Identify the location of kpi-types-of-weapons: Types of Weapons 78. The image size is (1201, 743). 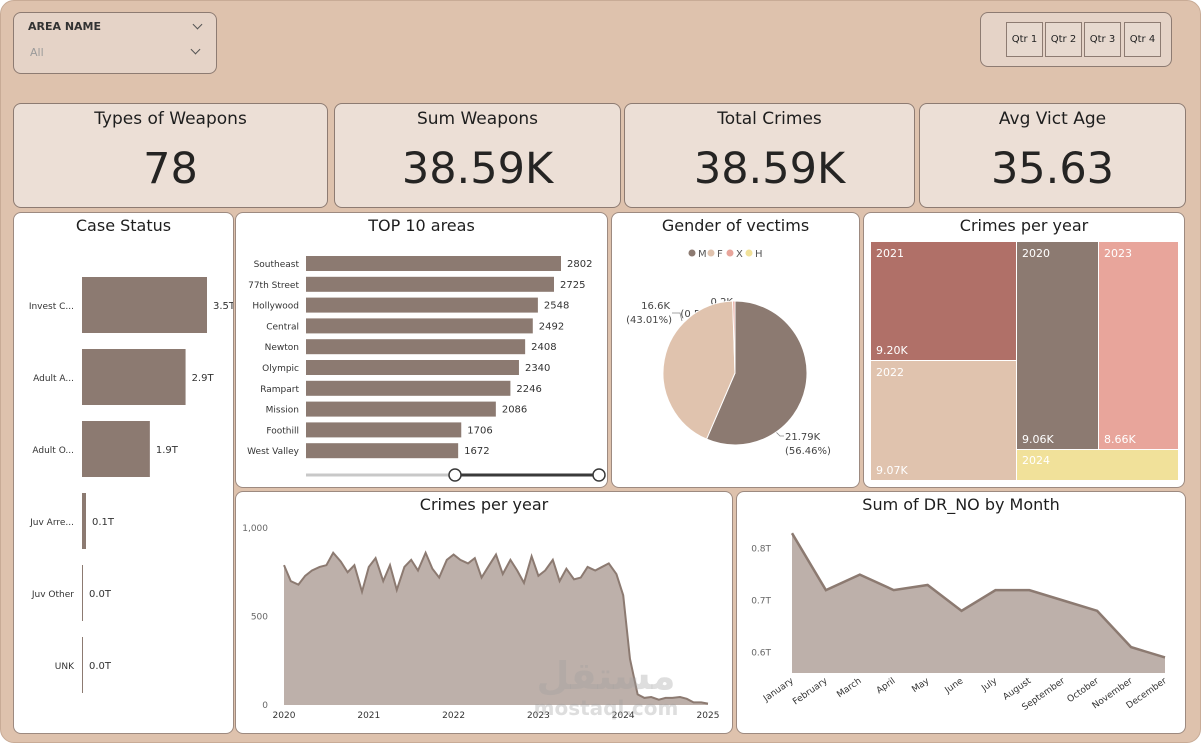
(170, 155).